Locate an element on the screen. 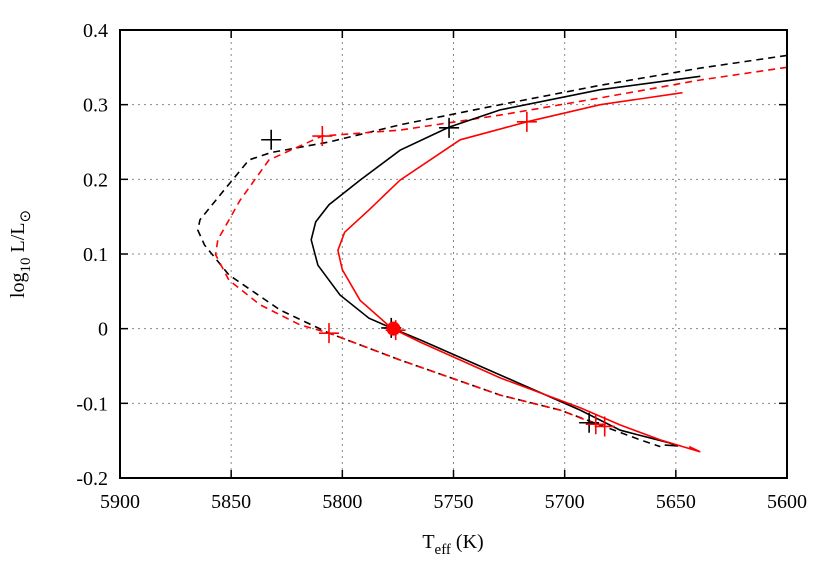  y-tick-label: -0.2 is located at coordinates (92, 479).